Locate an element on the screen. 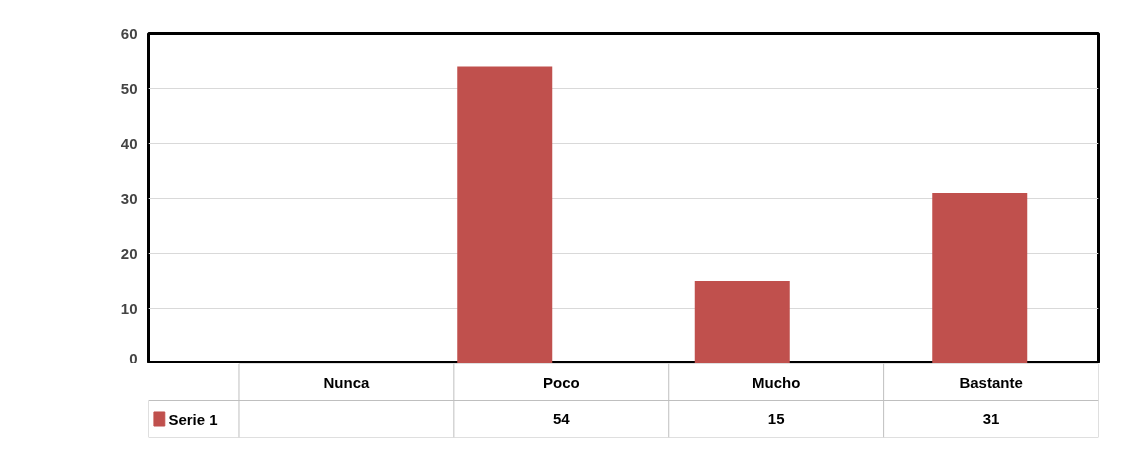 The height and width of the screenshot is (451, 1128). y-tick-label: 10 is located at coordinates (129, 308).